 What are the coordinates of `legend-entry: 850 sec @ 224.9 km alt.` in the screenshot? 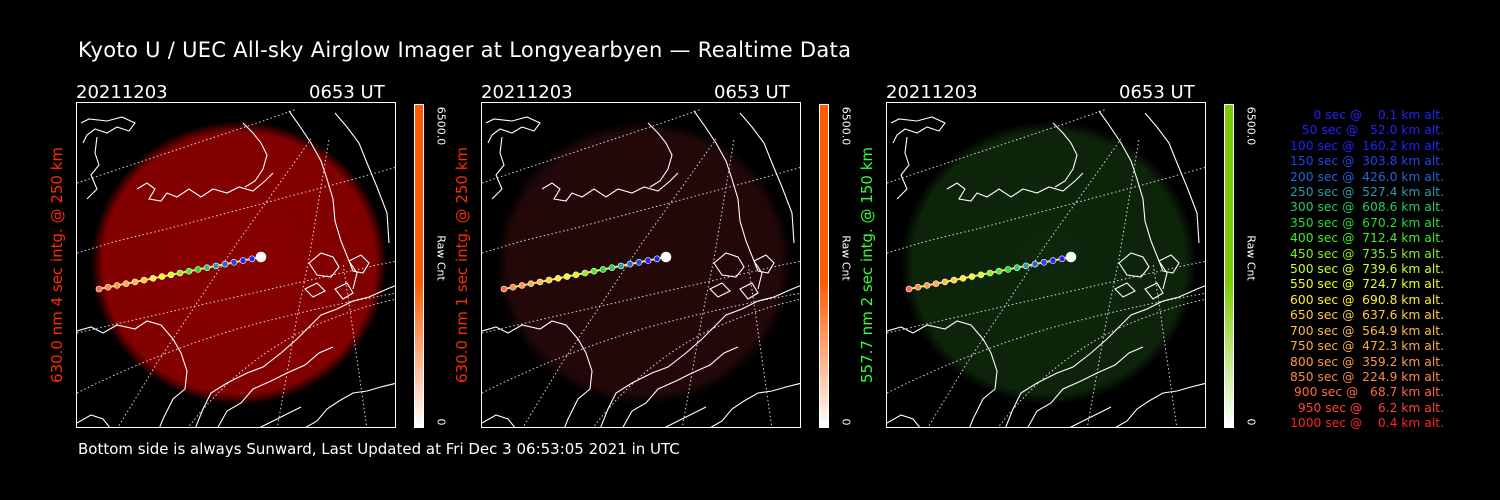 It's located at (1365, 376).